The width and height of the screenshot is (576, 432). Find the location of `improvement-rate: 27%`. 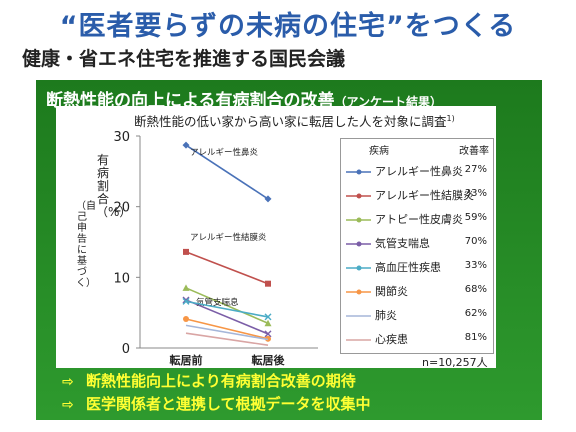

improvement-rate: 27% is located at coordinates (475, 169).